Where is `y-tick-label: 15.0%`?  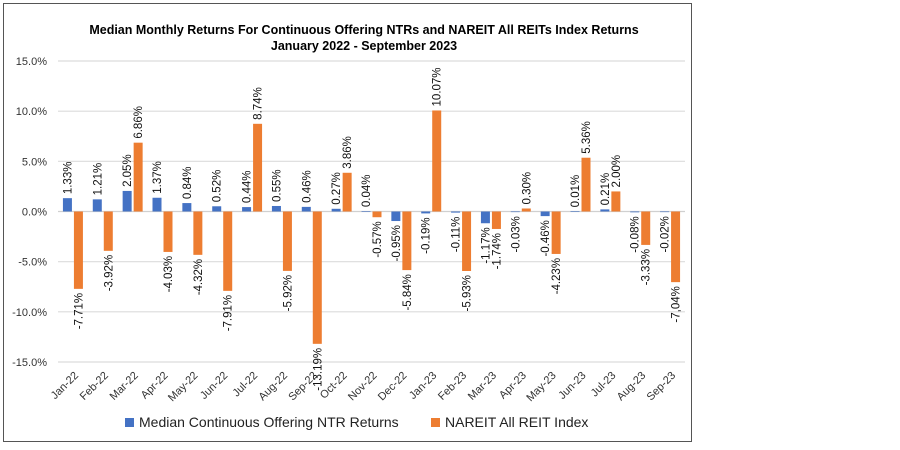
y-tick-label: 15.0% is located at coordinates (31, 62).